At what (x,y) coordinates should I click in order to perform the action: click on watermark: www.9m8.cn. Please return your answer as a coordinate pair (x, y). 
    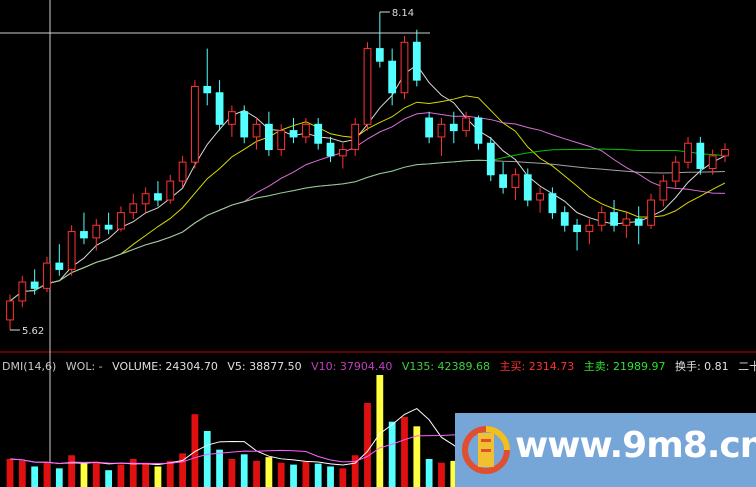
    Looking at the image, I should click on (605, 450).